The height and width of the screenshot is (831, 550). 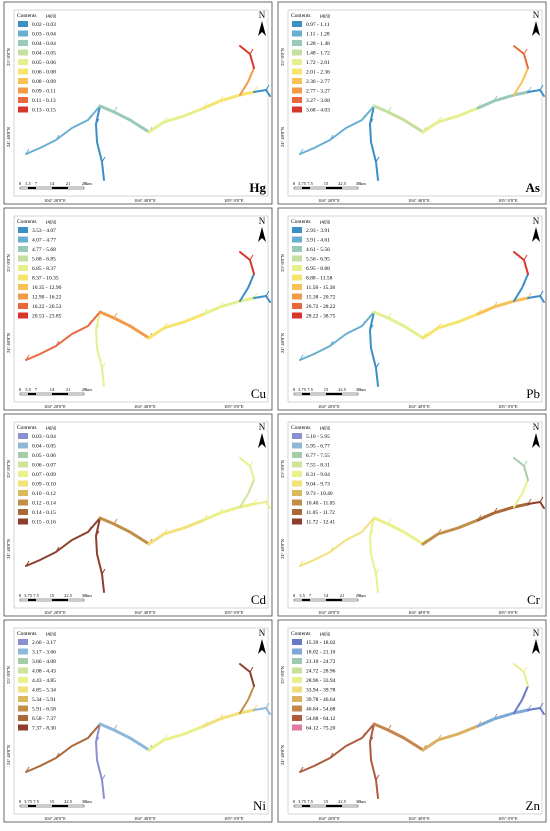 I want to click on legend-range: 54.68 - 64.12, so click(x=321, y=719).